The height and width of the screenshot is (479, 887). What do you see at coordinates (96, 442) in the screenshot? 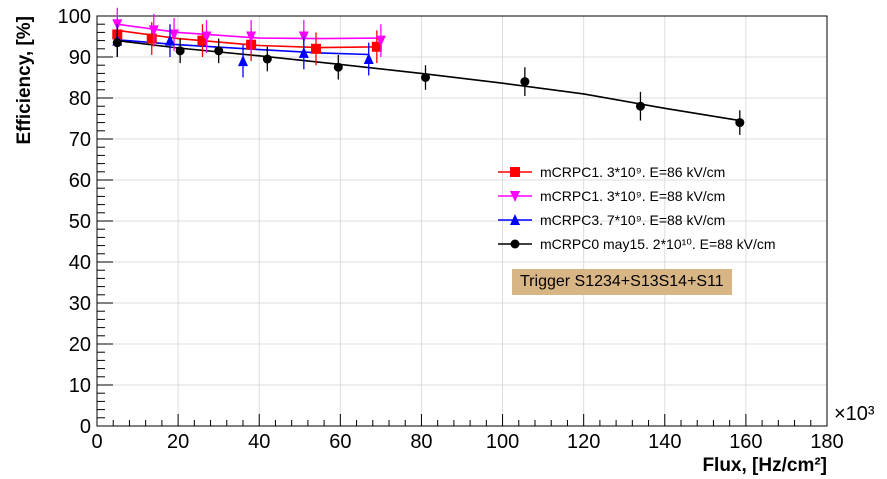
I see `x-tick-label: 0` at bounding box center [96, 442].